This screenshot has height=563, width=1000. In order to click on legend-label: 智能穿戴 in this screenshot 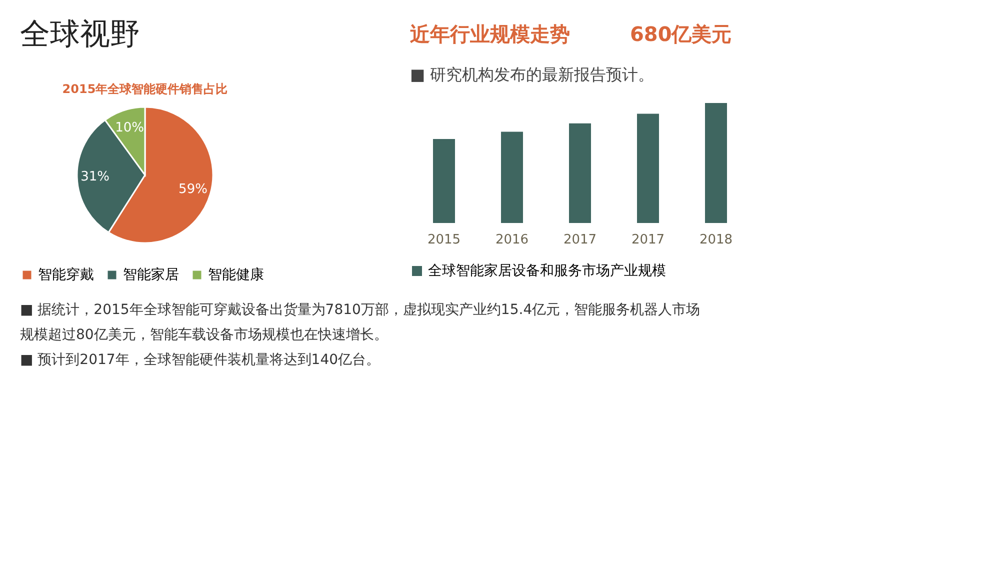, I will do `click(66, 275)`.